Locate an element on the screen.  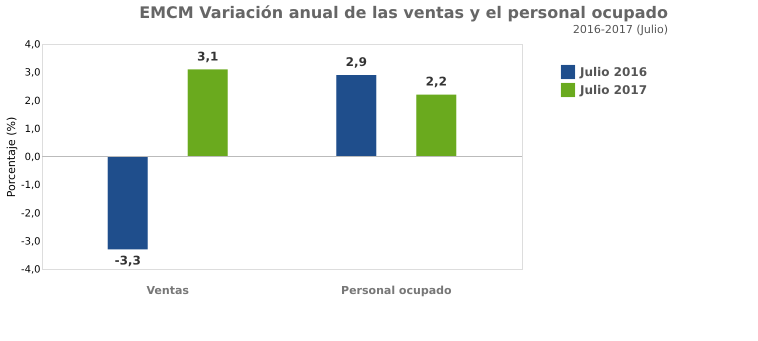
x-tick-label: Ventas is located at coordinates (168, 290).